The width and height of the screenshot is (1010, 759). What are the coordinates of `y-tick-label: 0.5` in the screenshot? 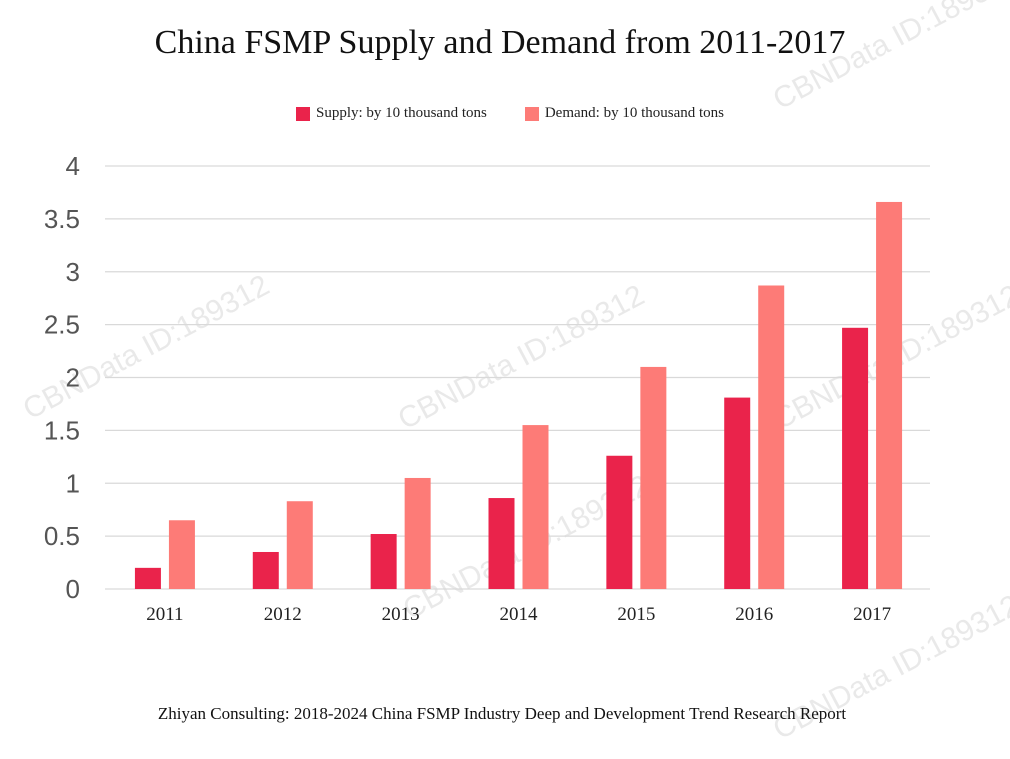 It's located at (62, 536).